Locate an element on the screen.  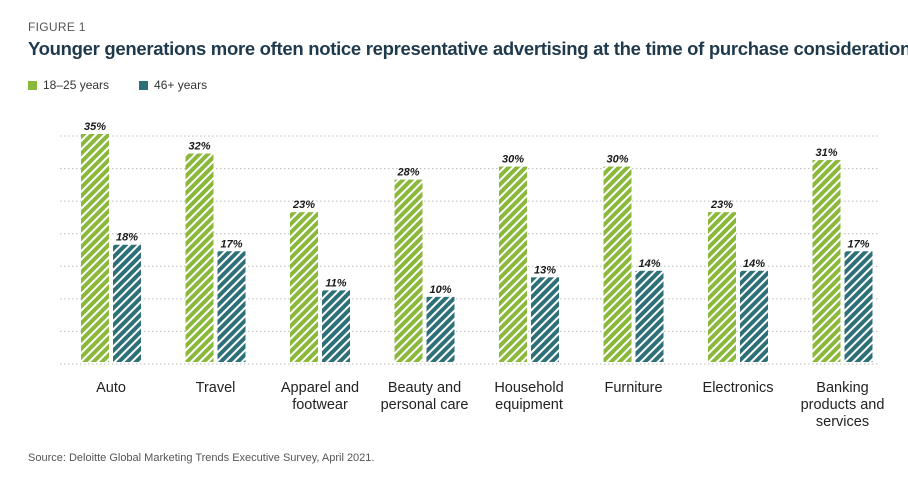
data-label: 28% is located at coordinates (407, 173).